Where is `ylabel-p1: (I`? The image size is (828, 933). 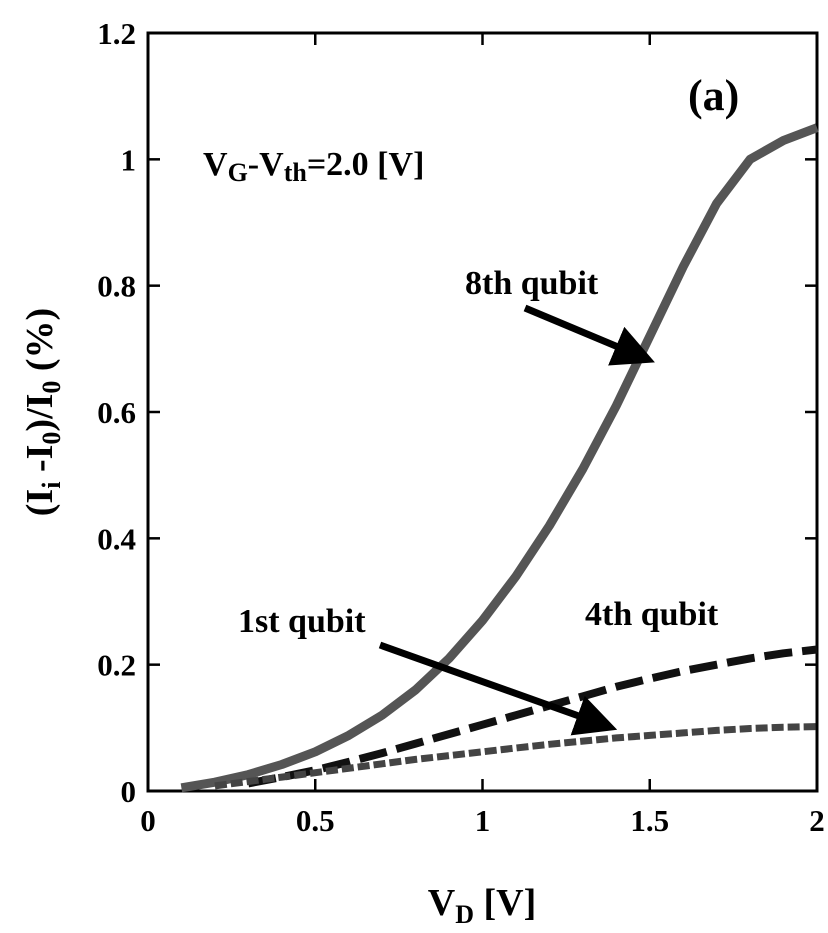 ylabel-p1: (I is located at coordinates (40, 502).